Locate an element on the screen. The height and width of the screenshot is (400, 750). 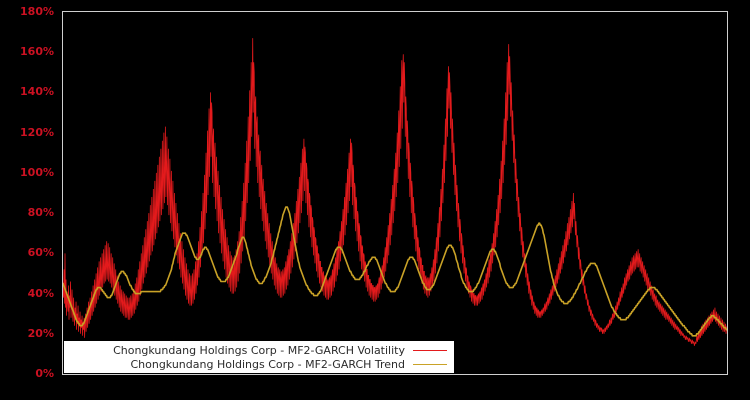
y-axis-tick-label: 20% is located at coordinates (40, 333).